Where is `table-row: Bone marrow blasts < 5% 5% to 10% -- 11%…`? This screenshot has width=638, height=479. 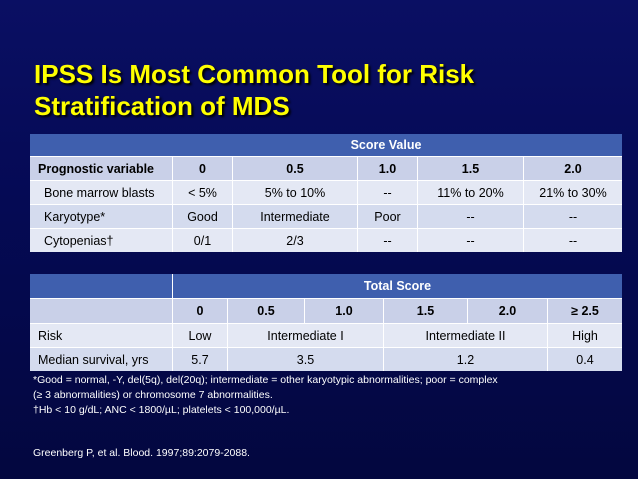
table-row: Bone marrow blasts < 5% 5% to 10% -- 11%… is located at coordinates (326, 193).